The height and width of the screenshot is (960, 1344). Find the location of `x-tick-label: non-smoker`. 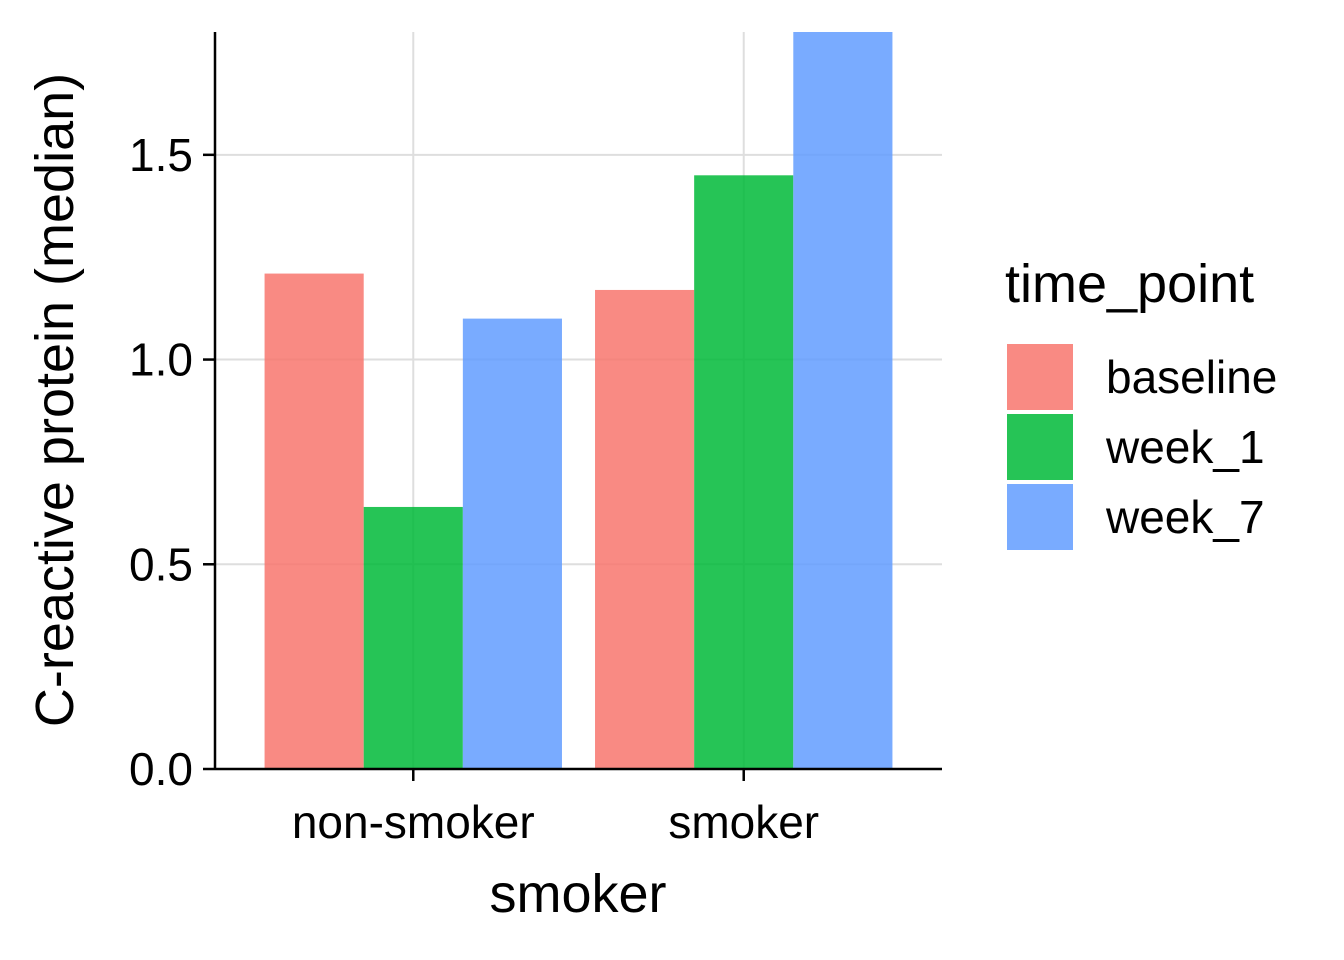

x-tick-label: non-smoker is located at coordinates (413, 822).